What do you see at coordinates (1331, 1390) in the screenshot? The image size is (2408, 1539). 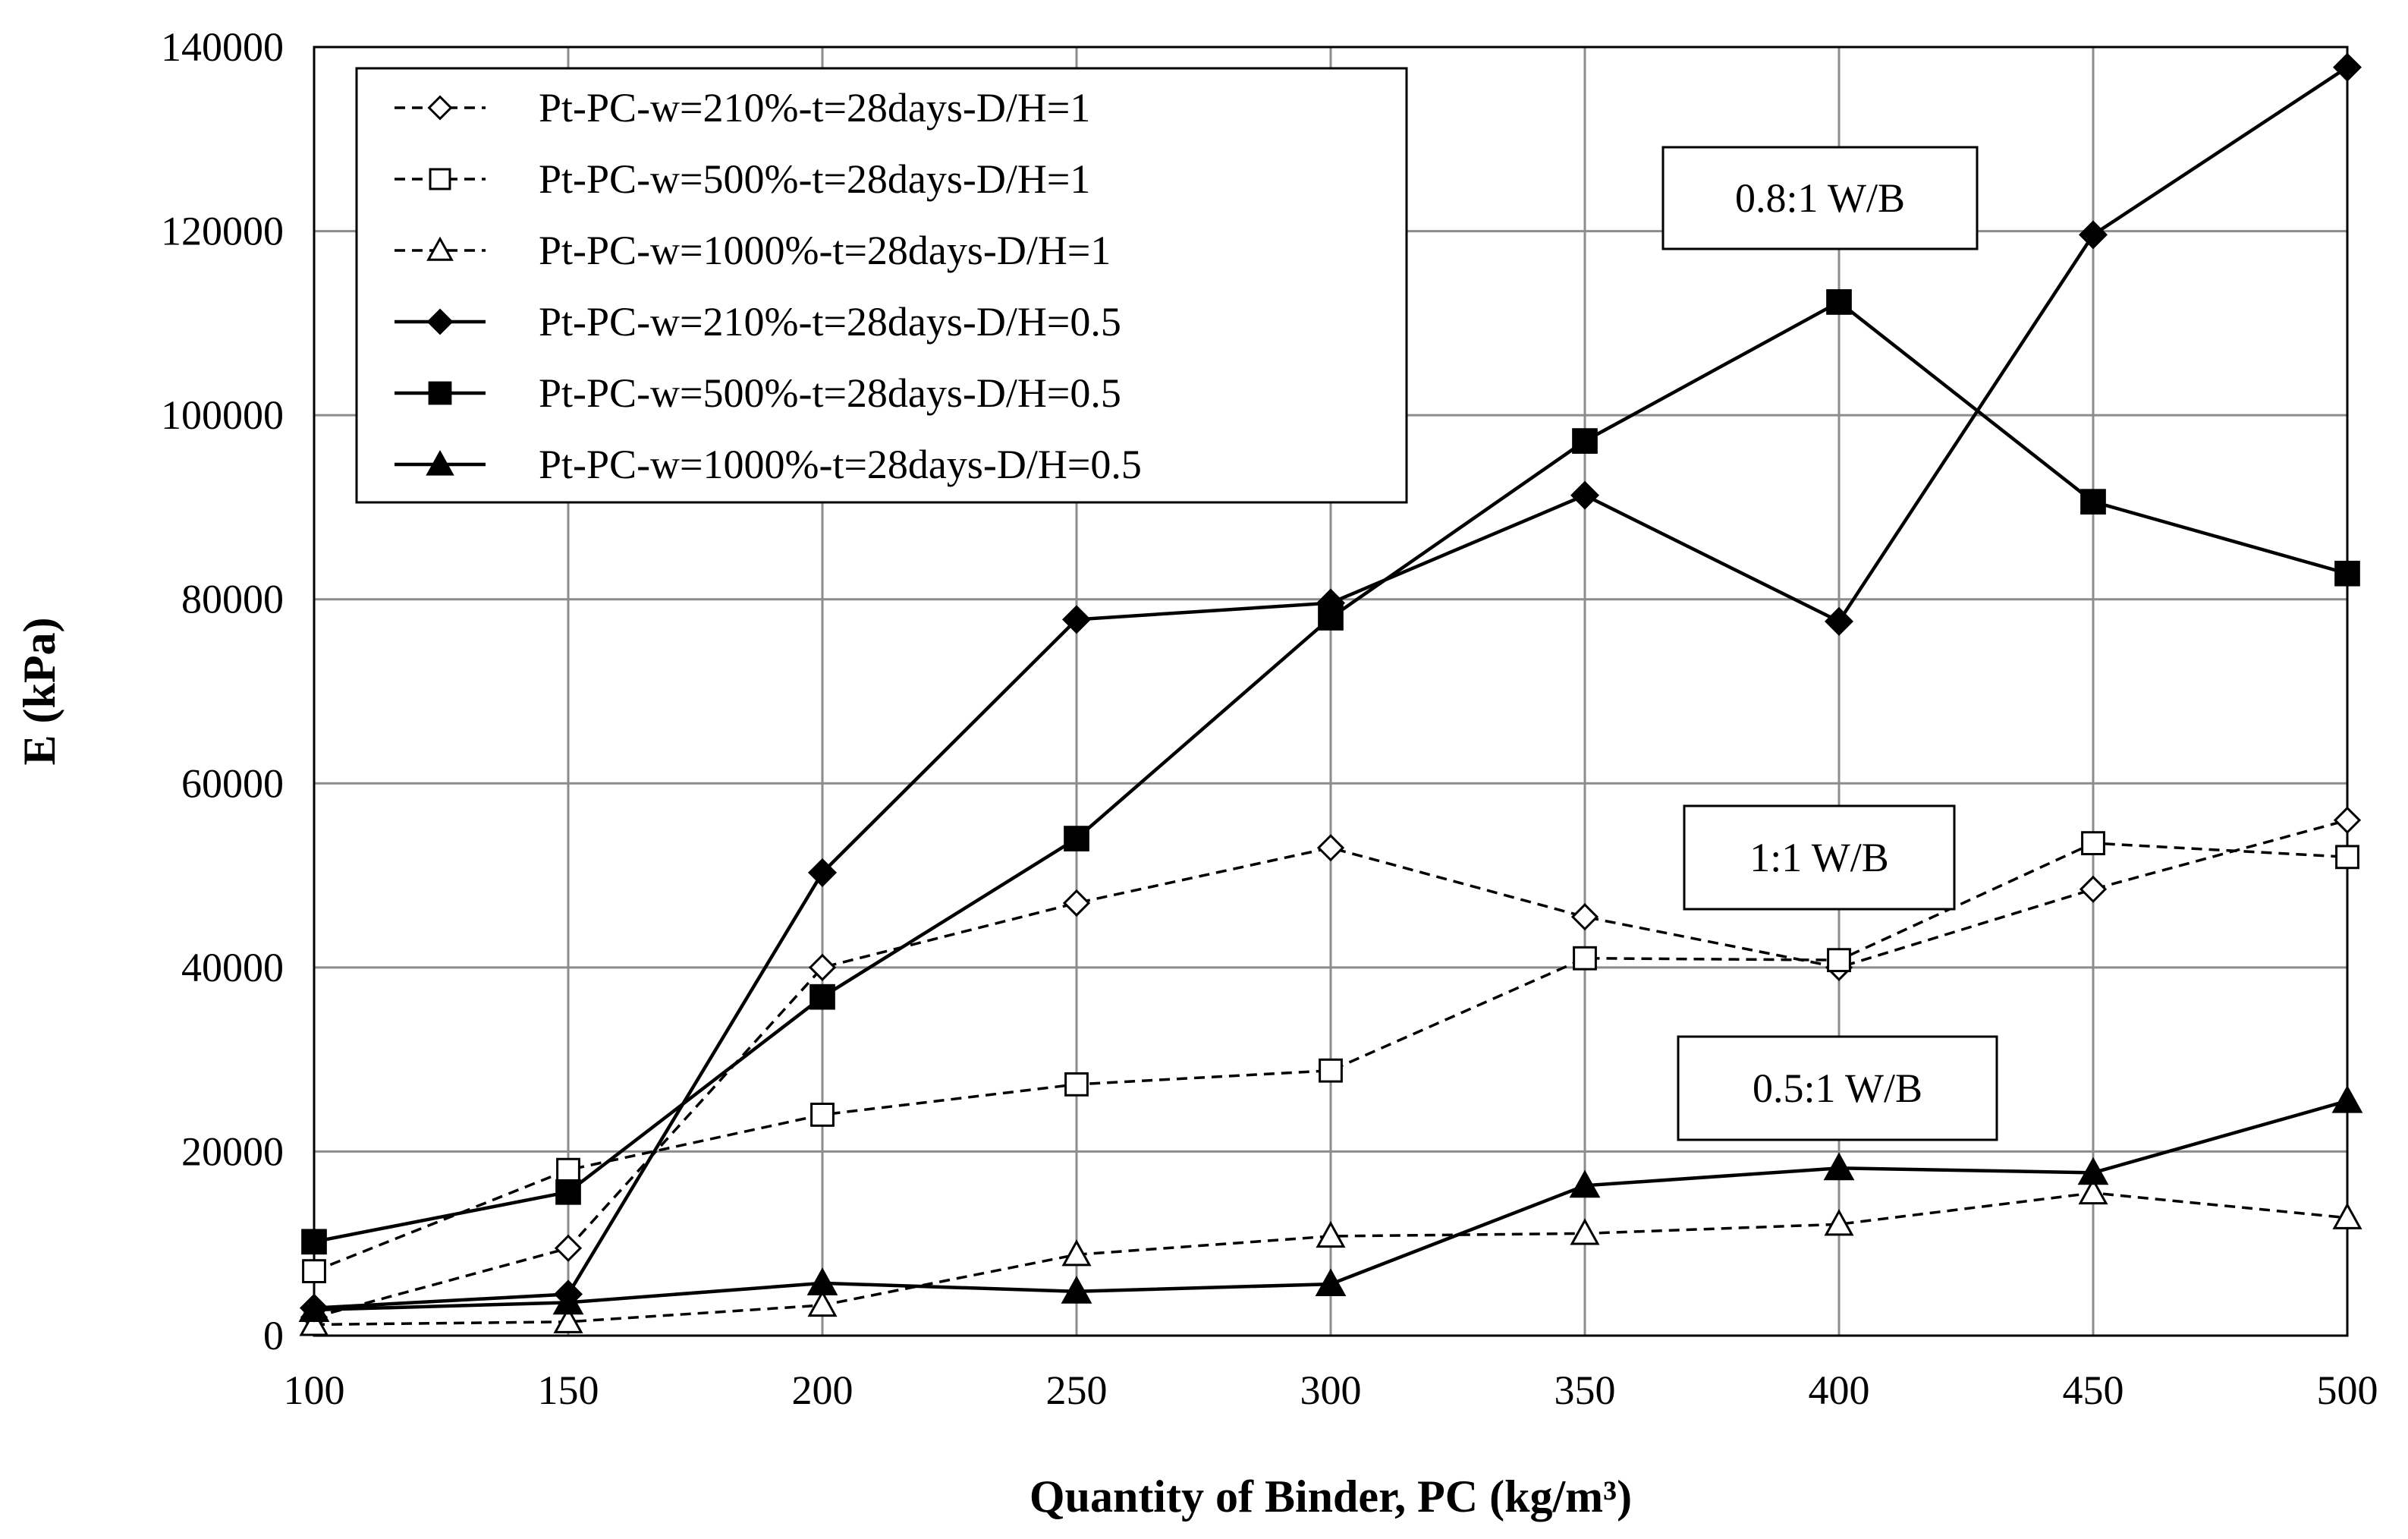 I see `x-tick-label: 300` at bounding box center [1331, 1390].